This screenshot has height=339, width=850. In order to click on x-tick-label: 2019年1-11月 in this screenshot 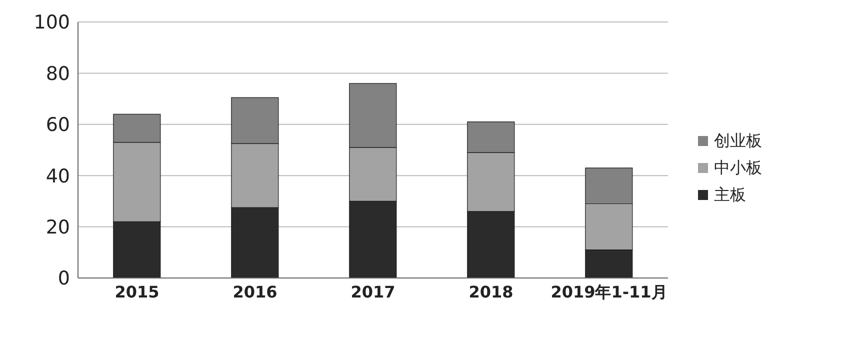, I will do `click(609, 292)`.